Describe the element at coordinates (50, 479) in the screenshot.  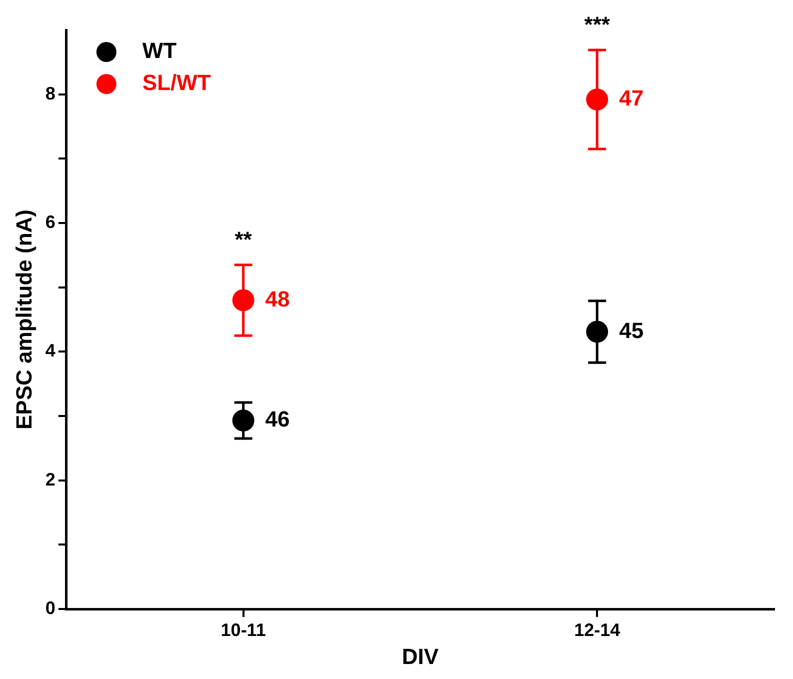
I see `y-tick-label: 2` at that location.